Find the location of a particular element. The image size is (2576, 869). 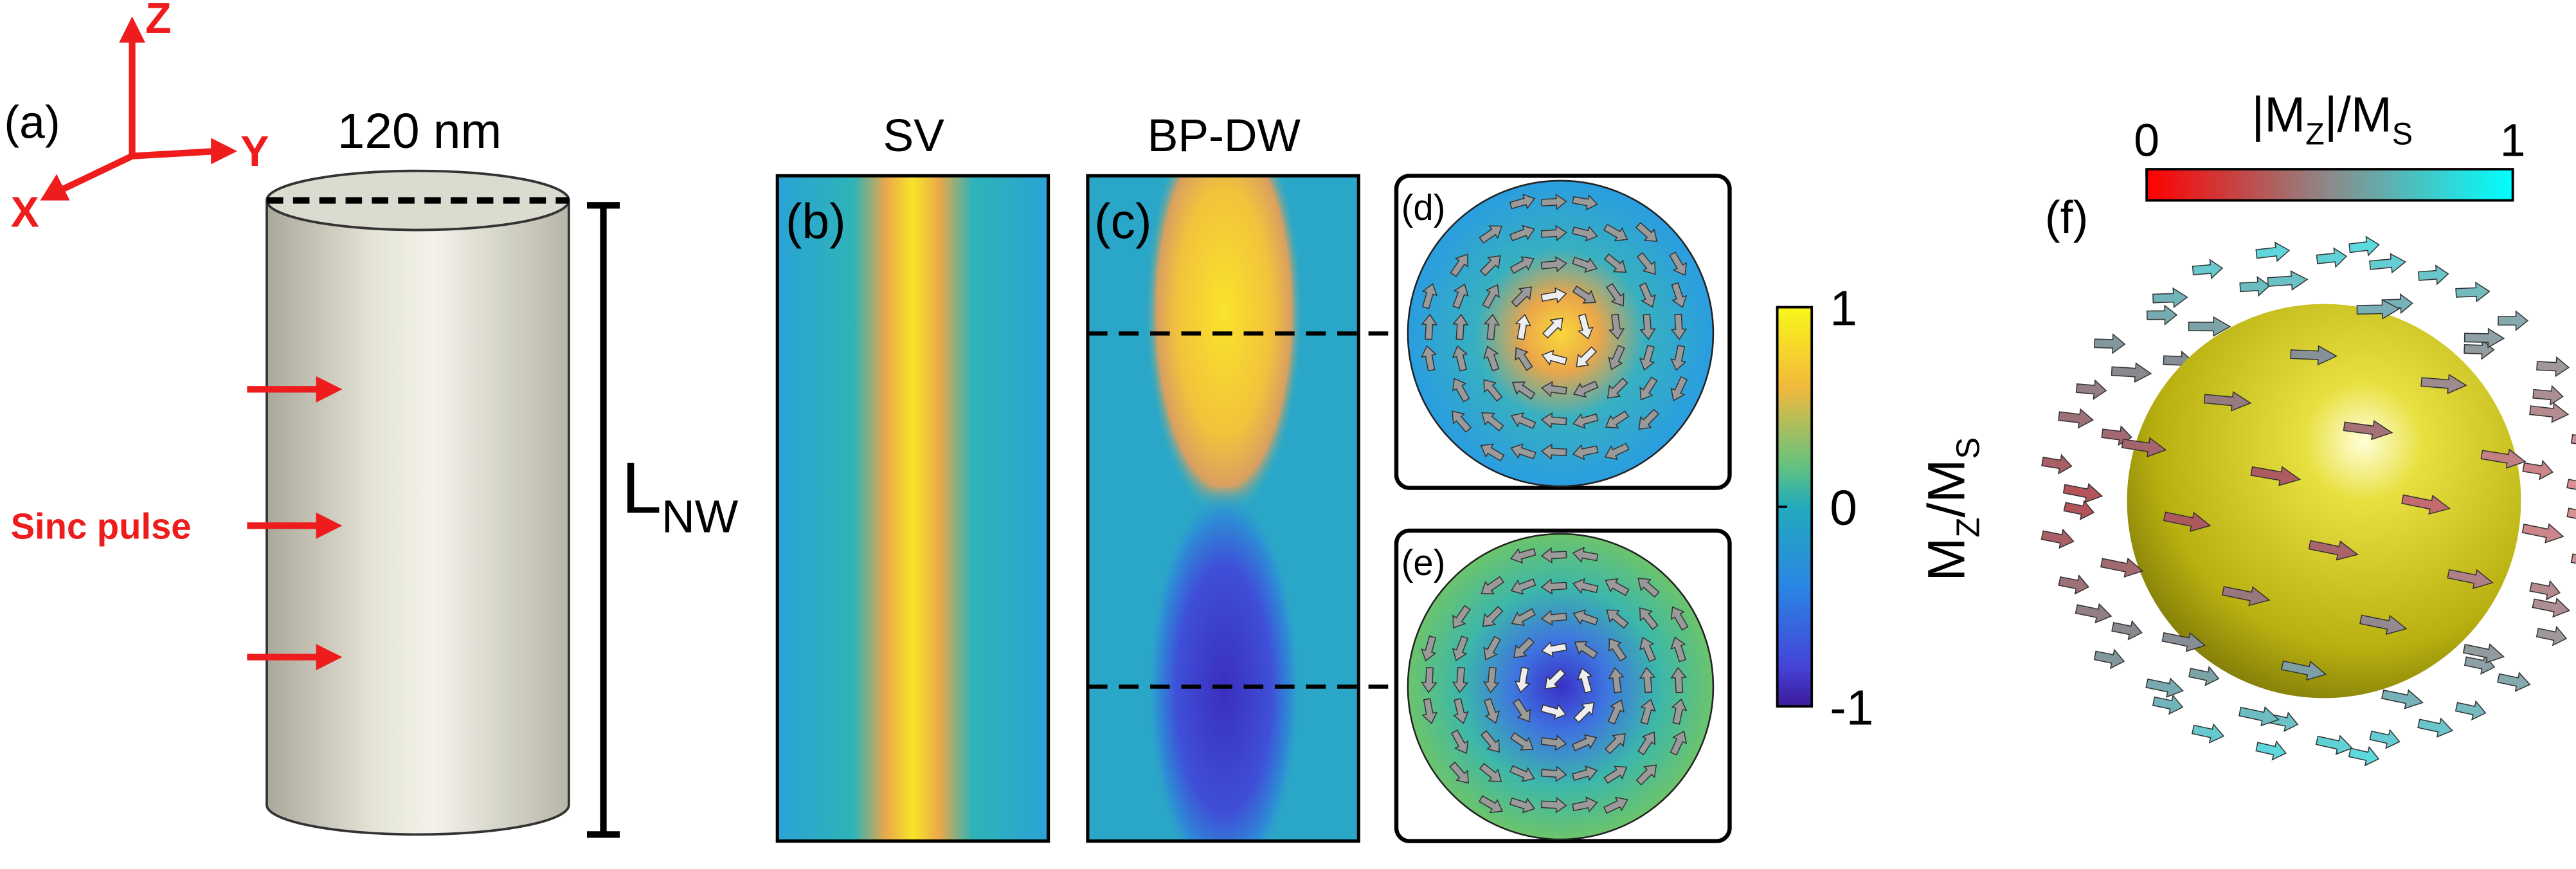

pulse-label: Sinc pulse is located at coordinates (101, 526).